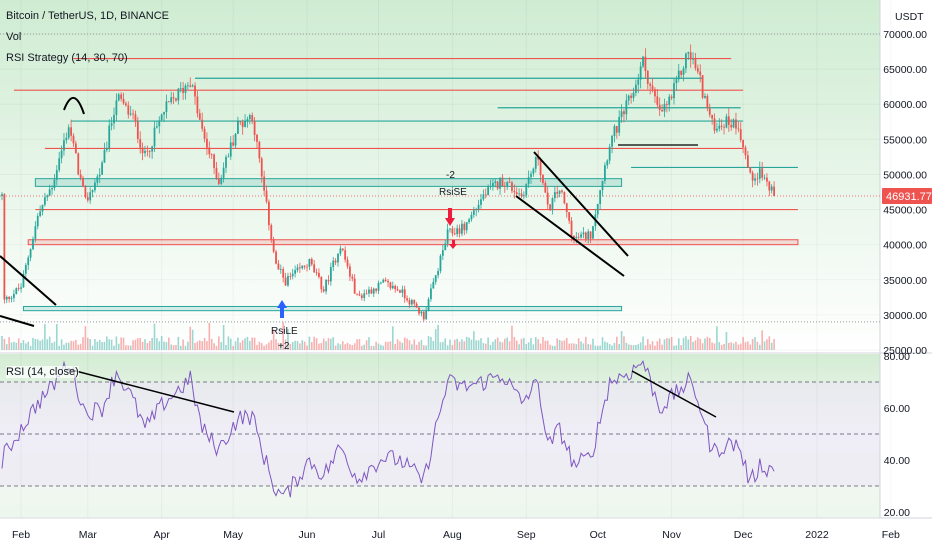 Image resolution: width=932 pixels, height=550 pixels. What do you see at coordinates (905, 70) in the screenshot?
I see `y-tick-label: 65000.00` at bounding box center [905, 70].